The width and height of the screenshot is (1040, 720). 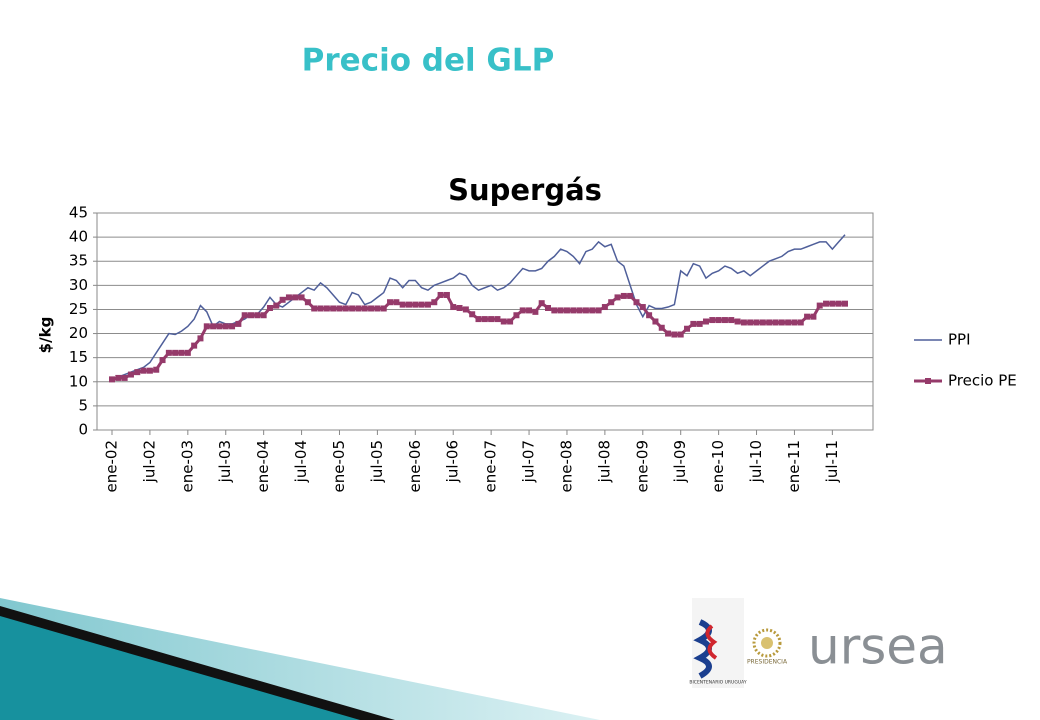 I want to click on x-tick-label: jul-04, so click(x=301, y=461).